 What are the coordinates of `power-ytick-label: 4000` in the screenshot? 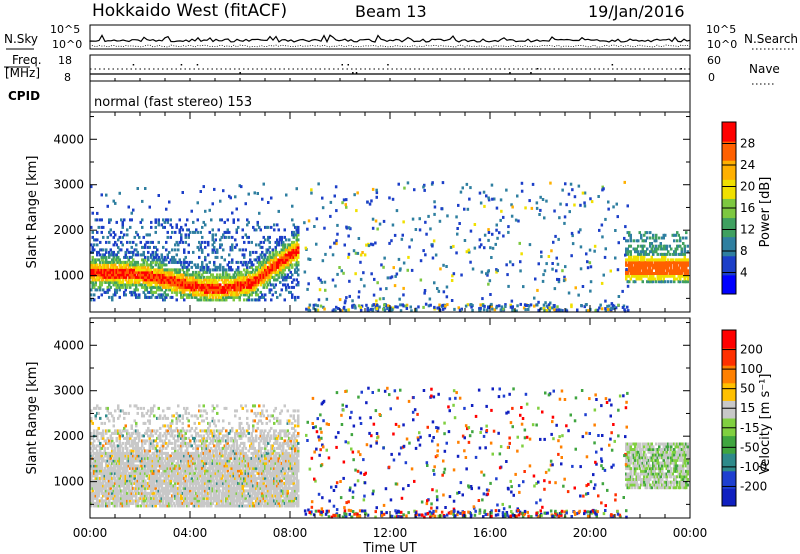 It's located at (68, 139).